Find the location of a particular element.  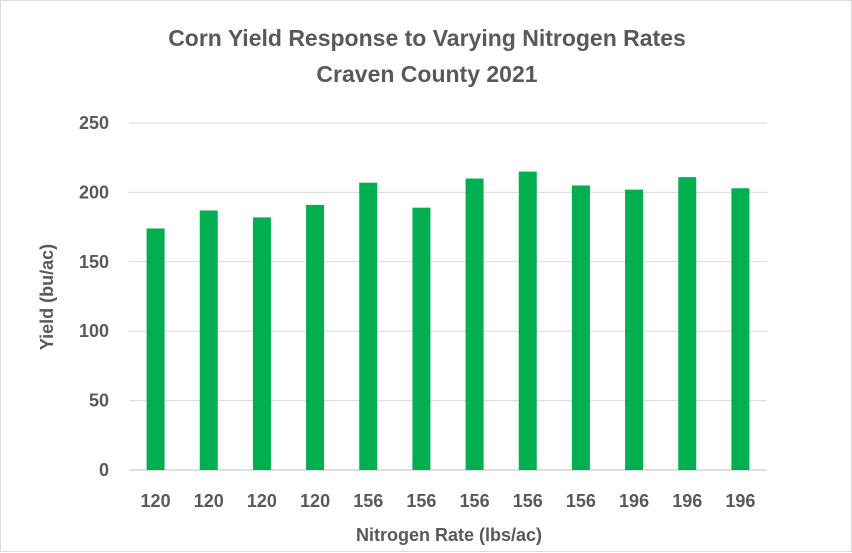

y-axis-label: Yield (bu/ac) is located at coordinates (47, 297).